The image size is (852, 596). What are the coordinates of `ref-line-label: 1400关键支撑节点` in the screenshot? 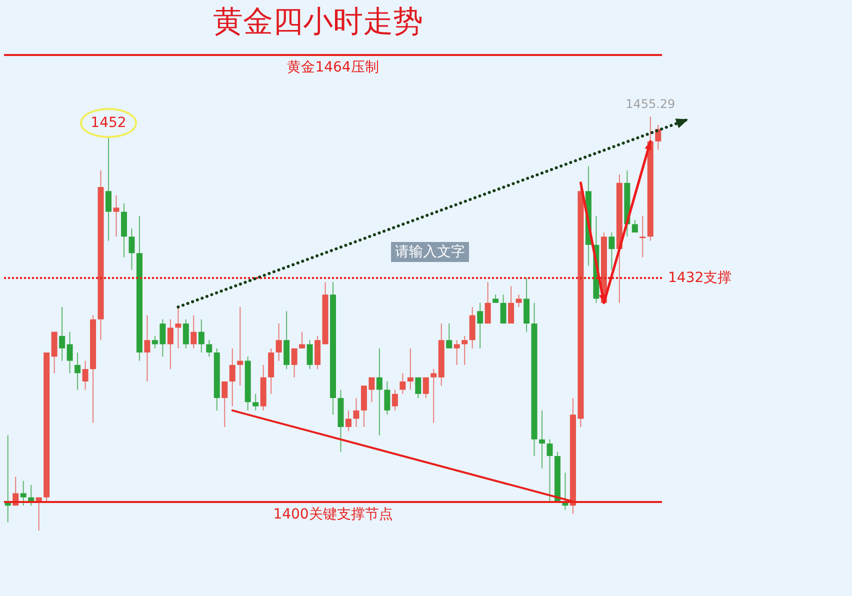 It's located at (333, 514).